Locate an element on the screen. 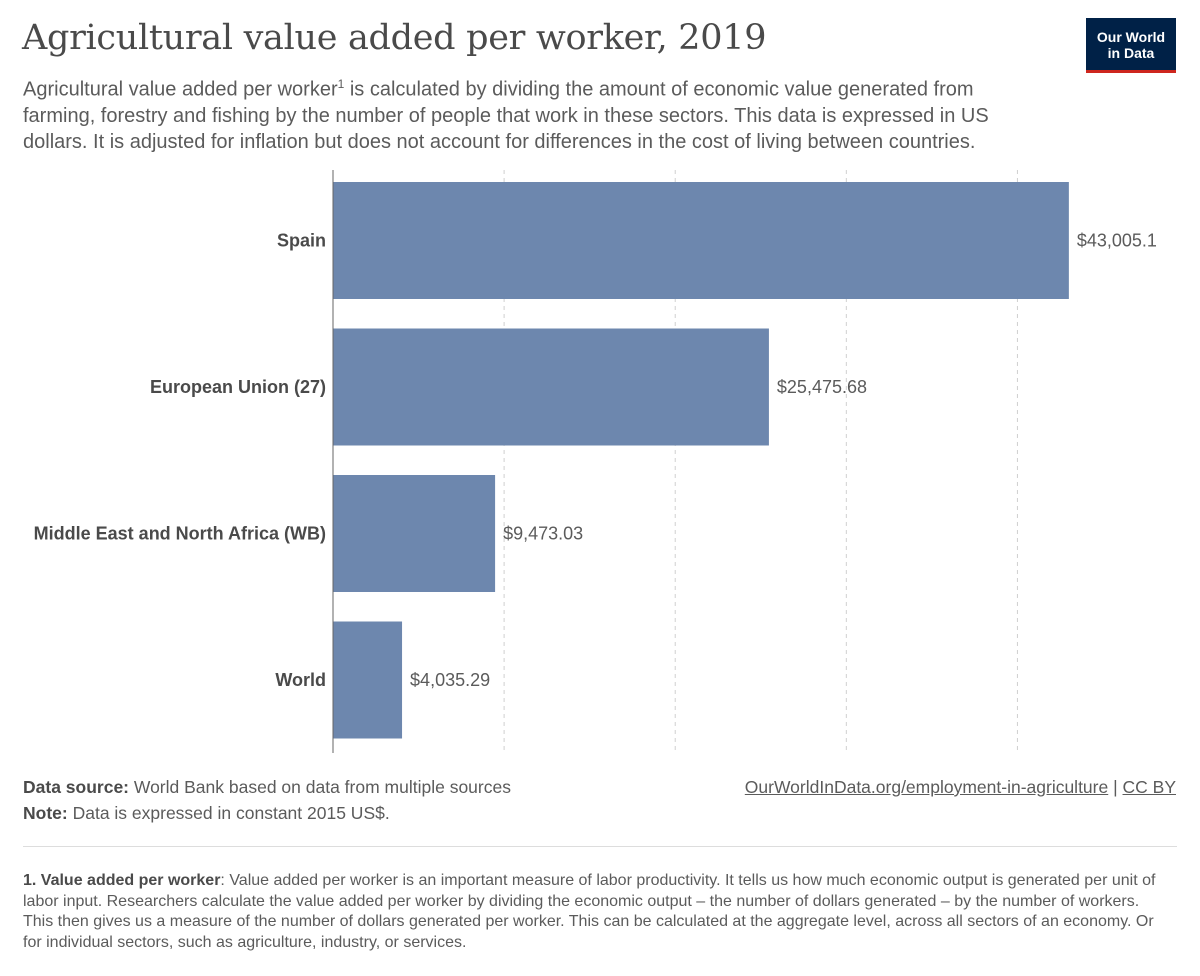 This screenshot has height=976, width=1200. category-label-2: European Union (27) is located at coordinates (238, 387).